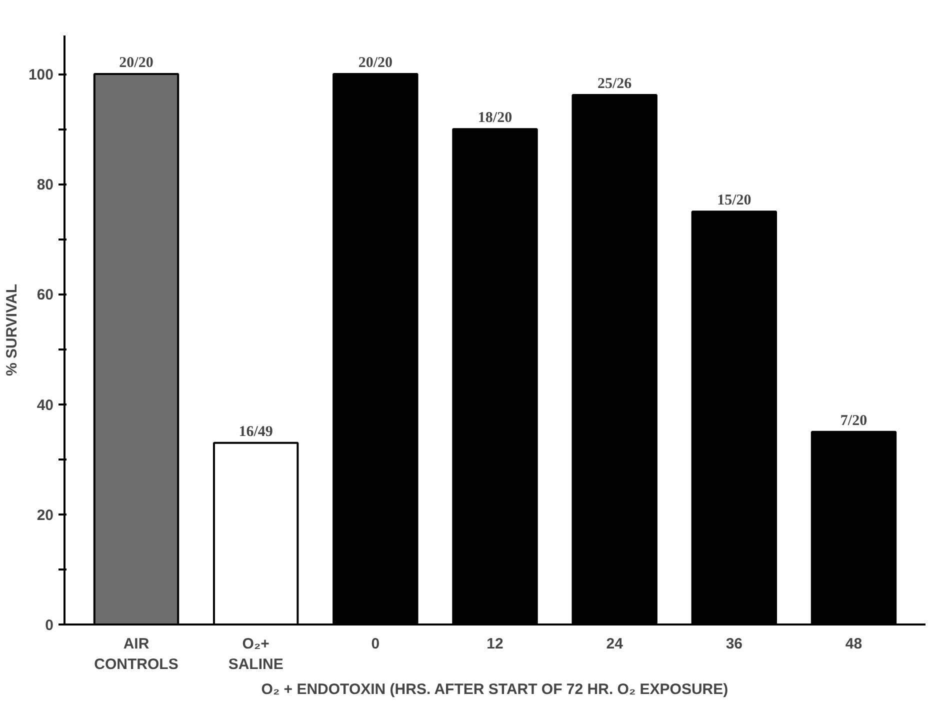 Image resolution: width=940 pixels, height=712 pixels. Describe the element at coordinates (255, 432) in the screenshot. I see `data-label: 16/49` at that location.